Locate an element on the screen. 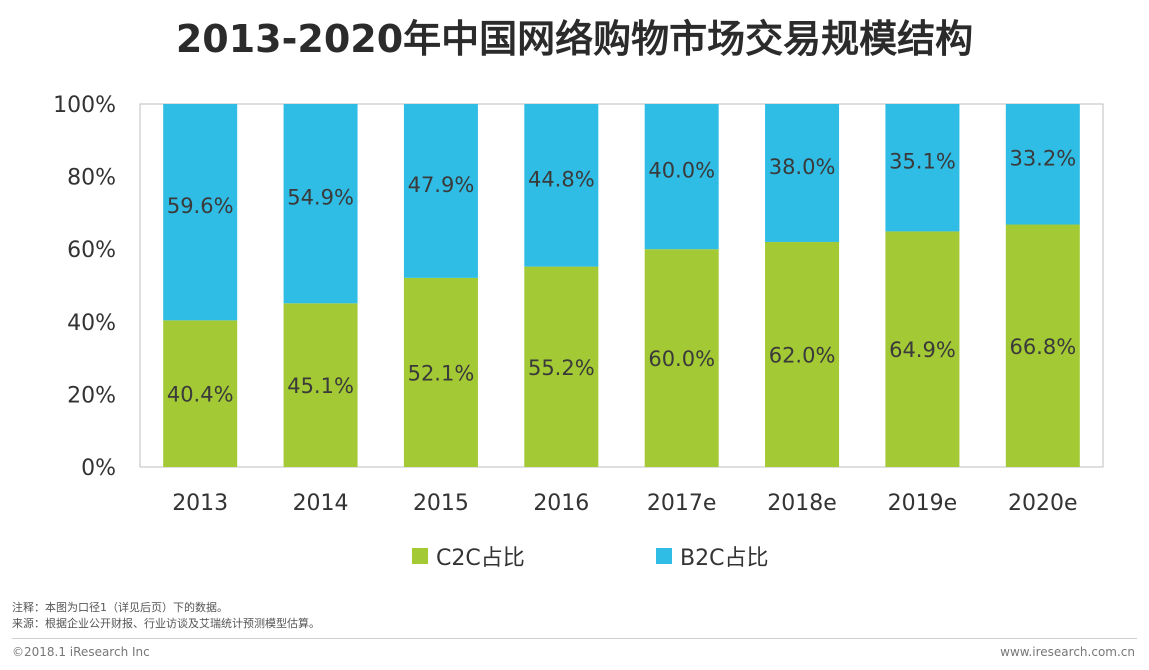 This screenshot has width=1149, height=670. y-tick-label: 80% is located at coordinates (91, 178).